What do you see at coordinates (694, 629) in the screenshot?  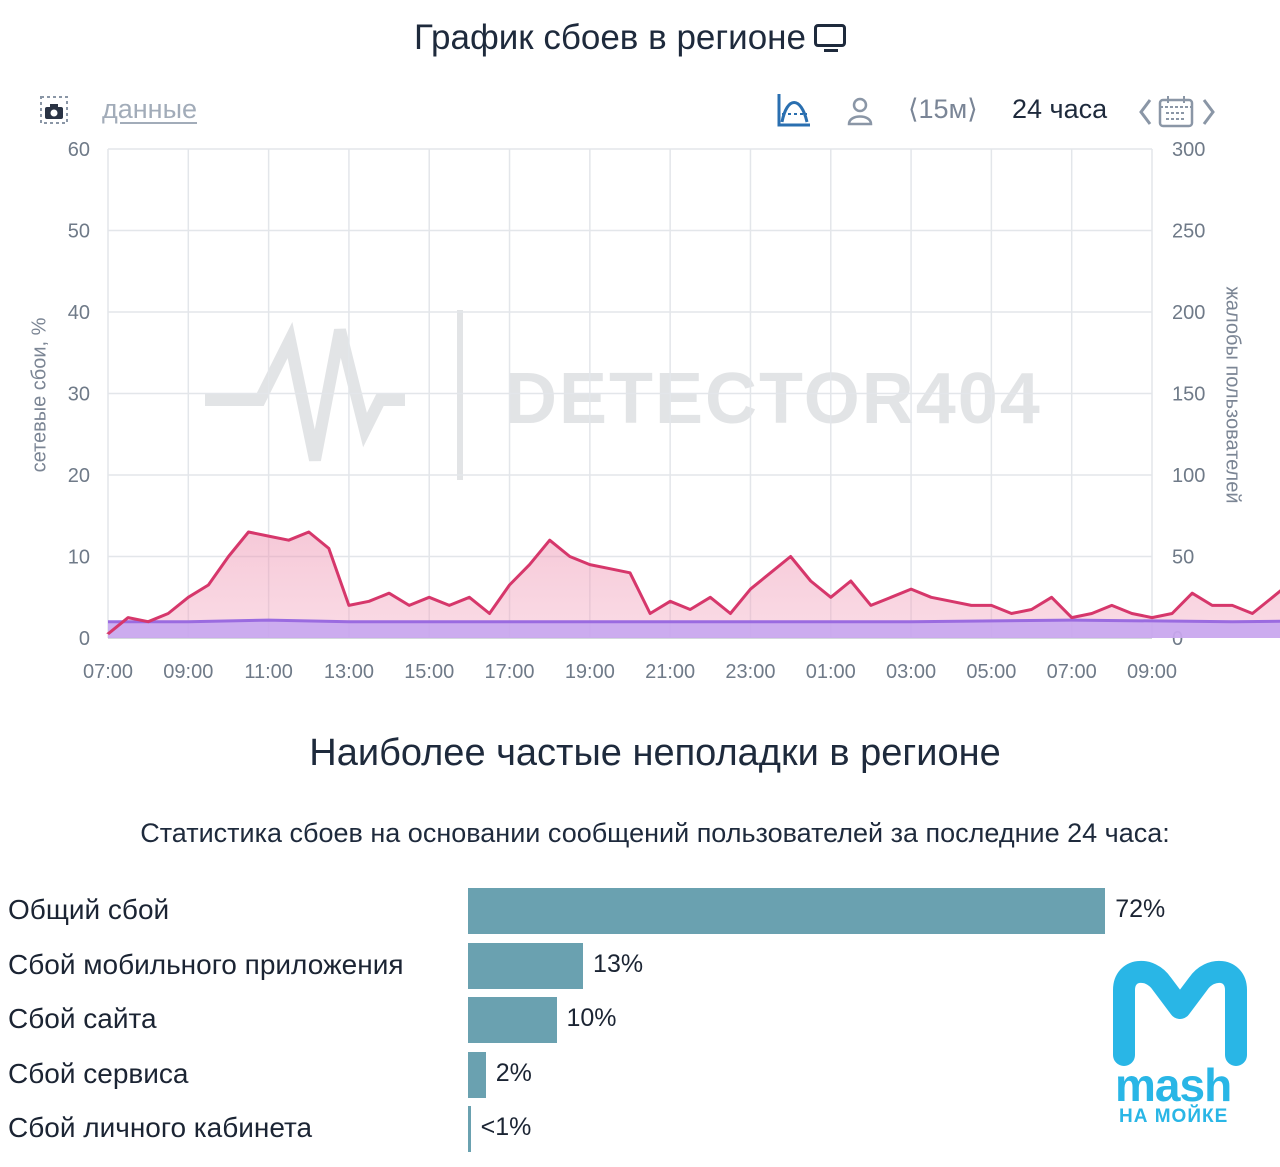 I see `complaints-area` at bounding box center [694, 629].